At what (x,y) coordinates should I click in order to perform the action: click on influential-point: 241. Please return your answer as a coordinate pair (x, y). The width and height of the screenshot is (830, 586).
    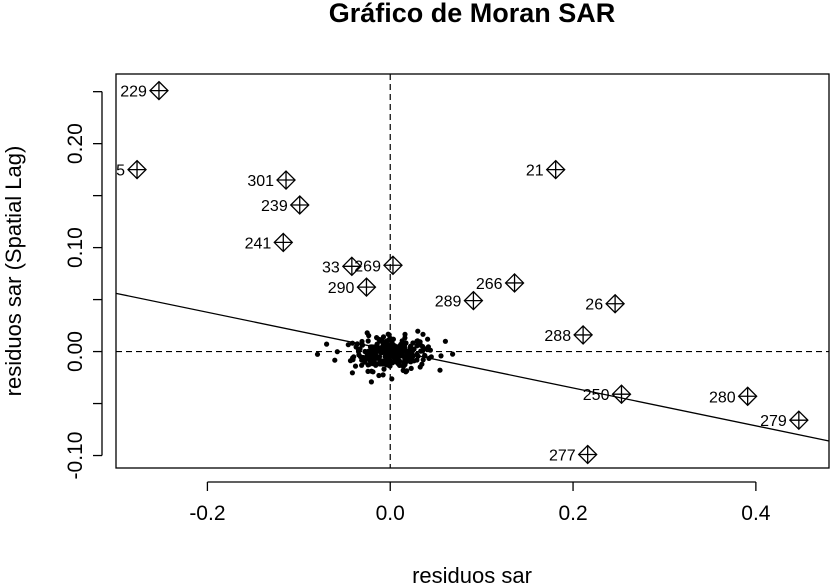
    Looking at the image, I should click on (269, 242).